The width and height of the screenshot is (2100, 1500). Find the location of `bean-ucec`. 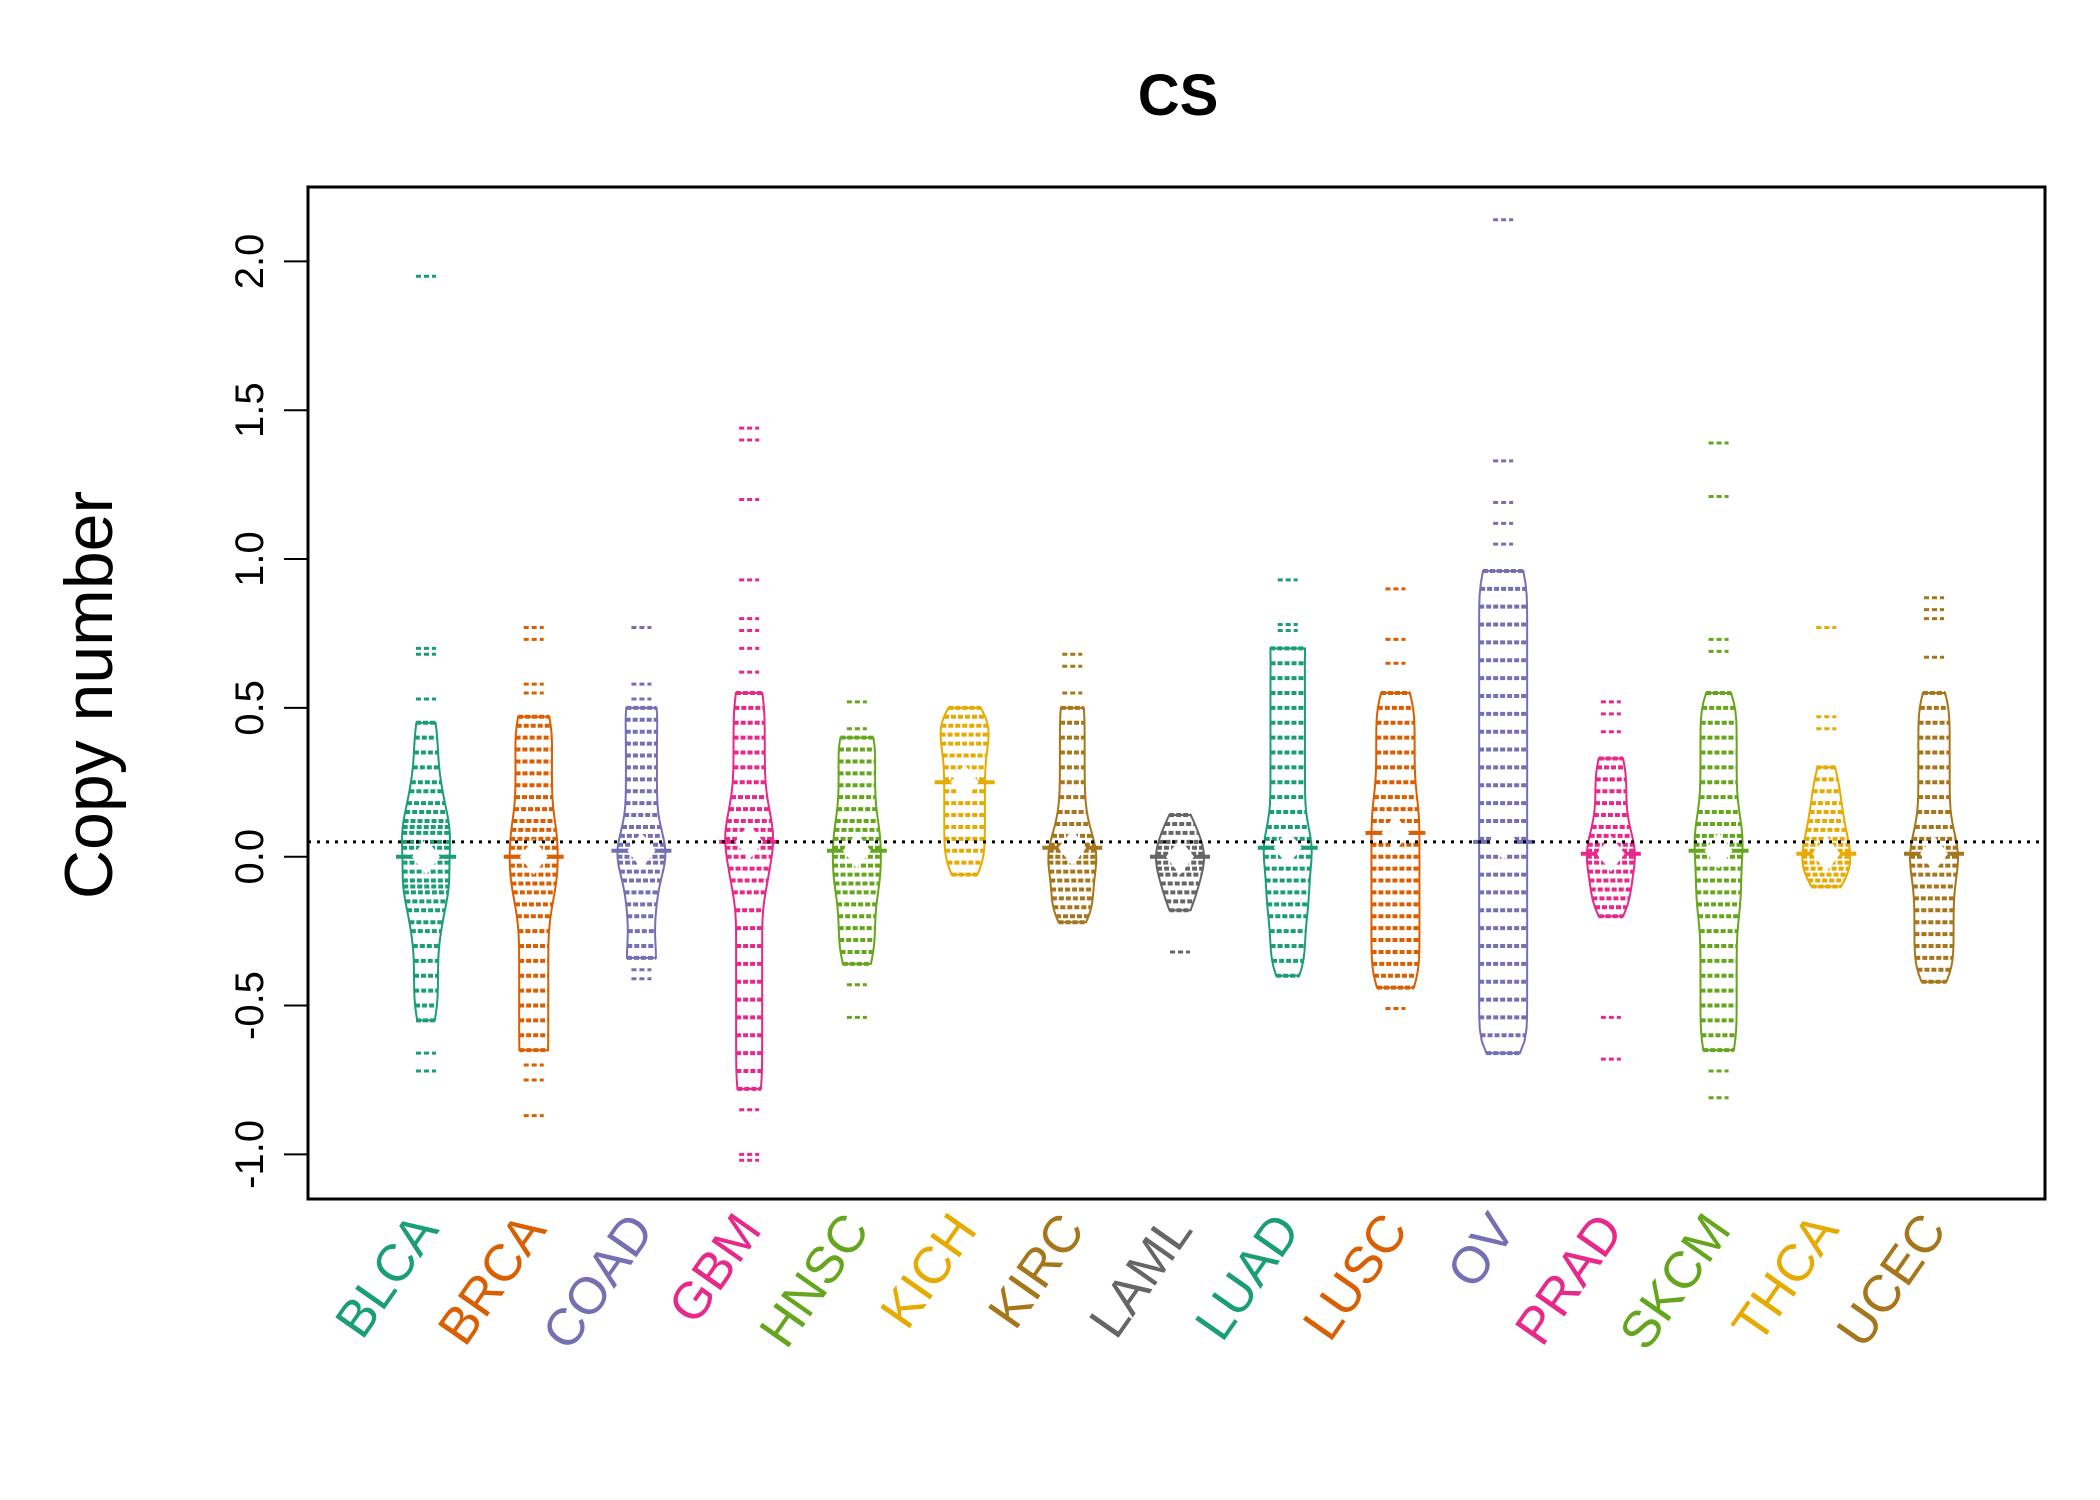

bean-ucec is located at coordinates (1934, 790).